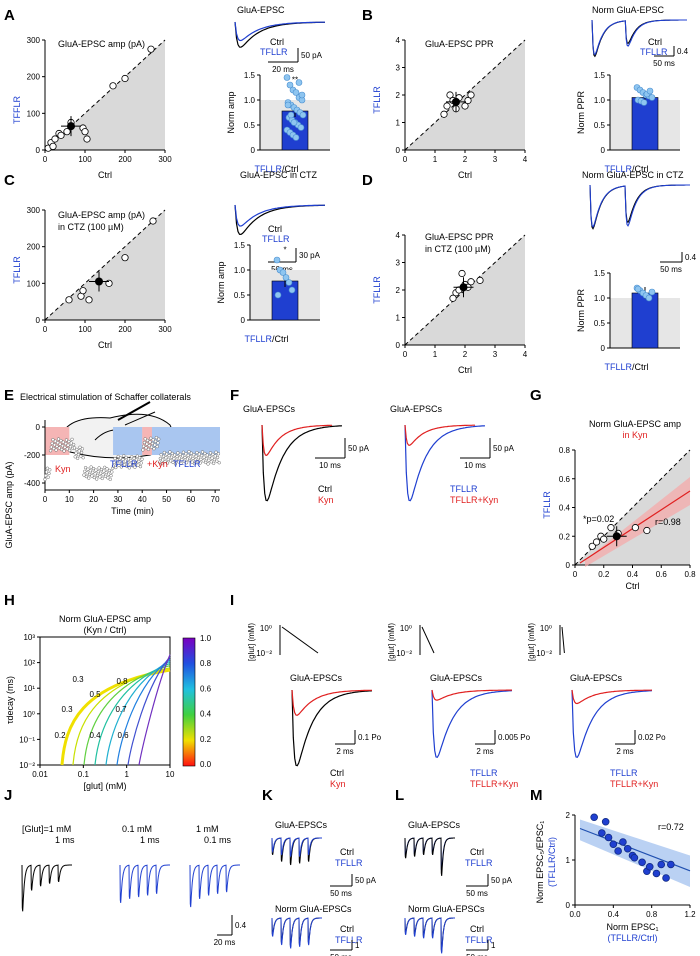  I want to click on contour-line, so click(132, 714).